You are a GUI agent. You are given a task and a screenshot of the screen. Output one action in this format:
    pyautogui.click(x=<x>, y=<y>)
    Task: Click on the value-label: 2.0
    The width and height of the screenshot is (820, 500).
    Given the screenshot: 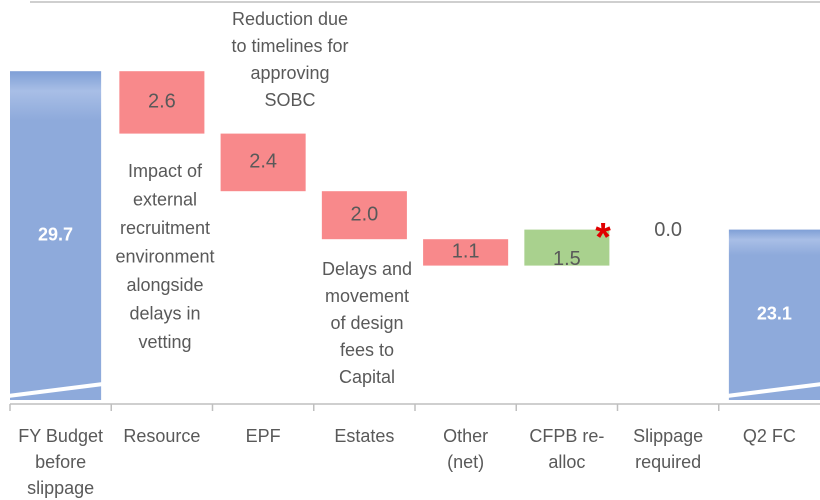 What is the action you would take?
    pyautogui.click(x=364, y=214)
    